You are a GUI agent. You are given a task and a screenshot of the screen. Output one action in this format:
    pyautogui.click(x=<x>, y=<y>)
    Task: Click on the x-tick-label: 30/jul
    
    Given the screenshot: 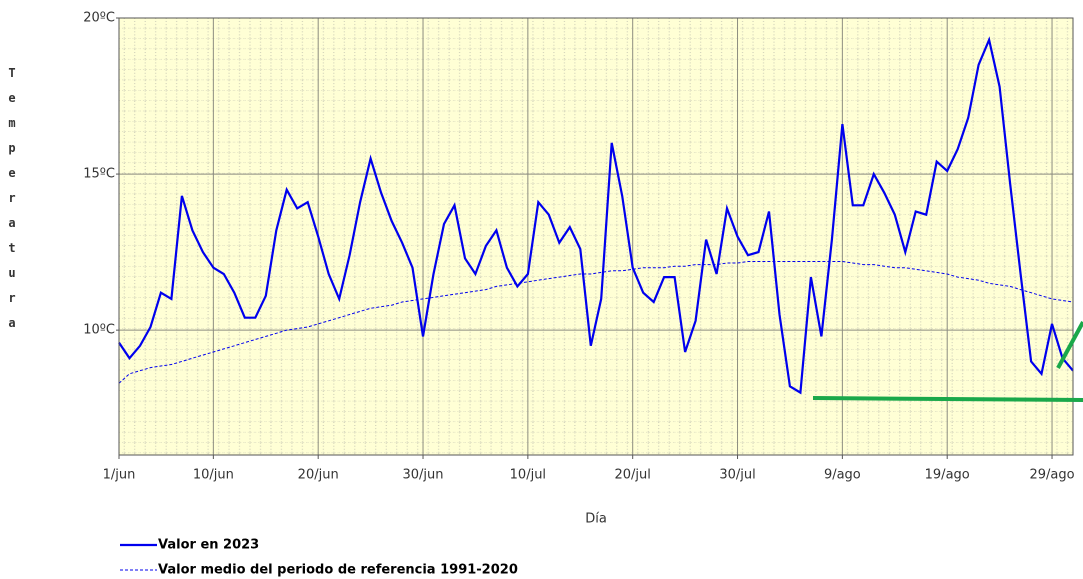 What is the action you would take?
    pyautogui.click(x=737, y=475)
    